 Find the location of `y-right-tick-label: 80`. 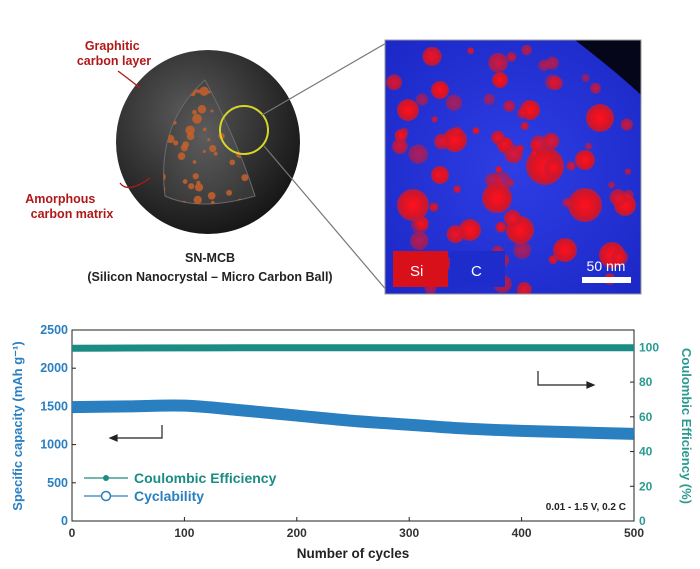

y-right-tick-label: 80 is located at coordinates (646, 382).